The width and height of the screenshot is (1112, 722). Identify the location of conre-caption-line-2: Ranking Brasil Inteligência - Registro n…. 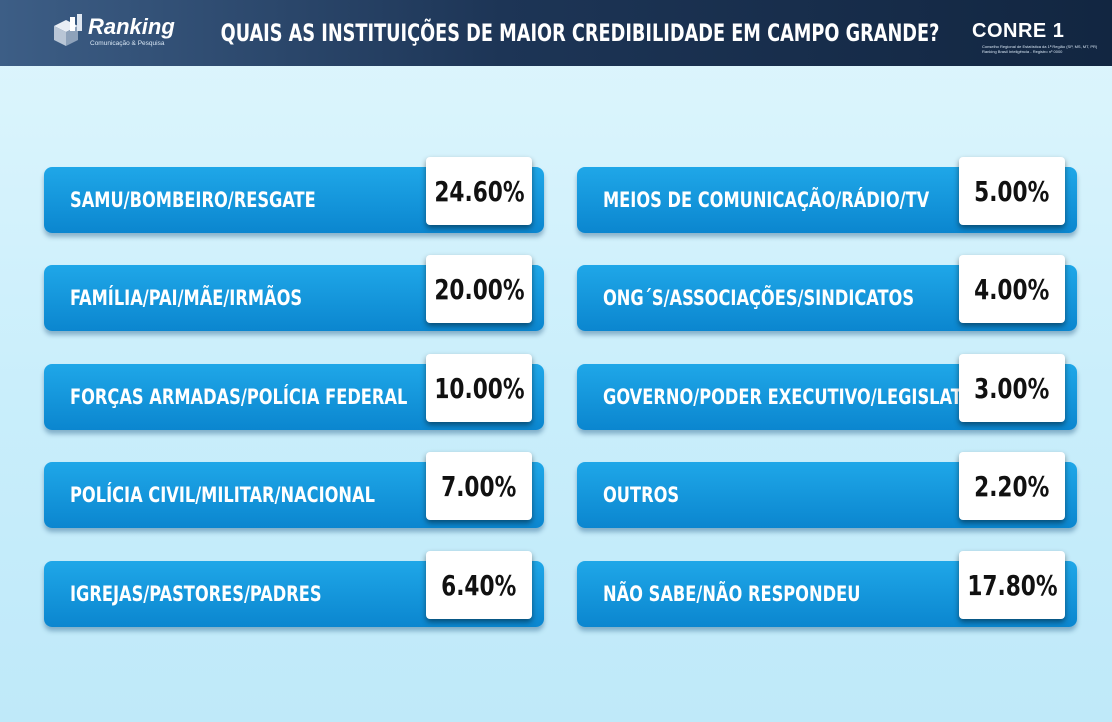
(1022, 51).